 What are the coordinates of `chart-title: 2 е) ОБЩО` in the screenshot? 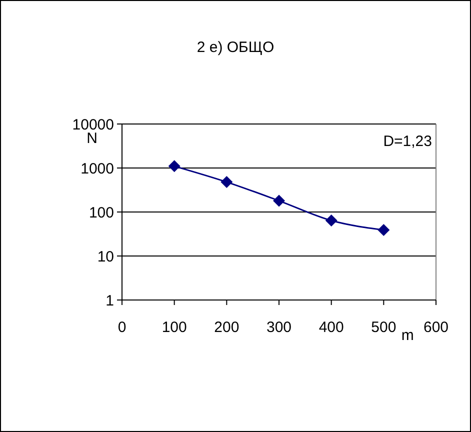 It's located at (235, 47).